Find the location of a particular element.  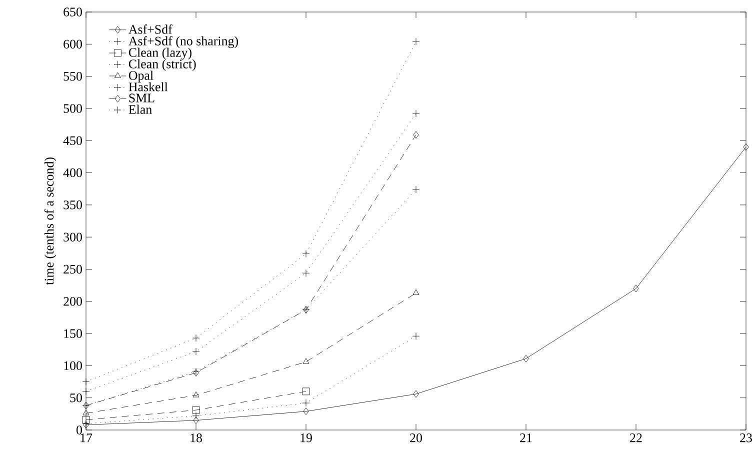

x-tick-label: 19 is located at coordinates (306, 438).